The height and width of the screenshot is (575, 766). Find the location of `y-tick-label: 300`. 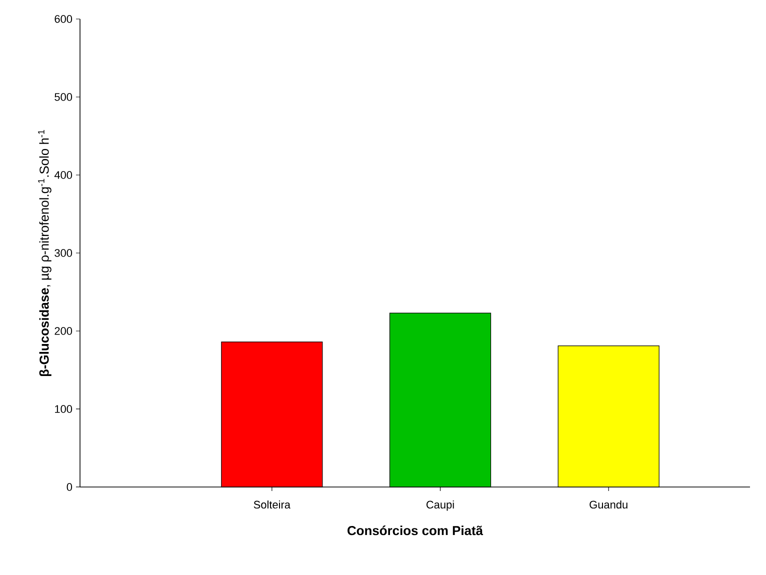

y-tick-label: 300 is located at coordinates (63, 253).